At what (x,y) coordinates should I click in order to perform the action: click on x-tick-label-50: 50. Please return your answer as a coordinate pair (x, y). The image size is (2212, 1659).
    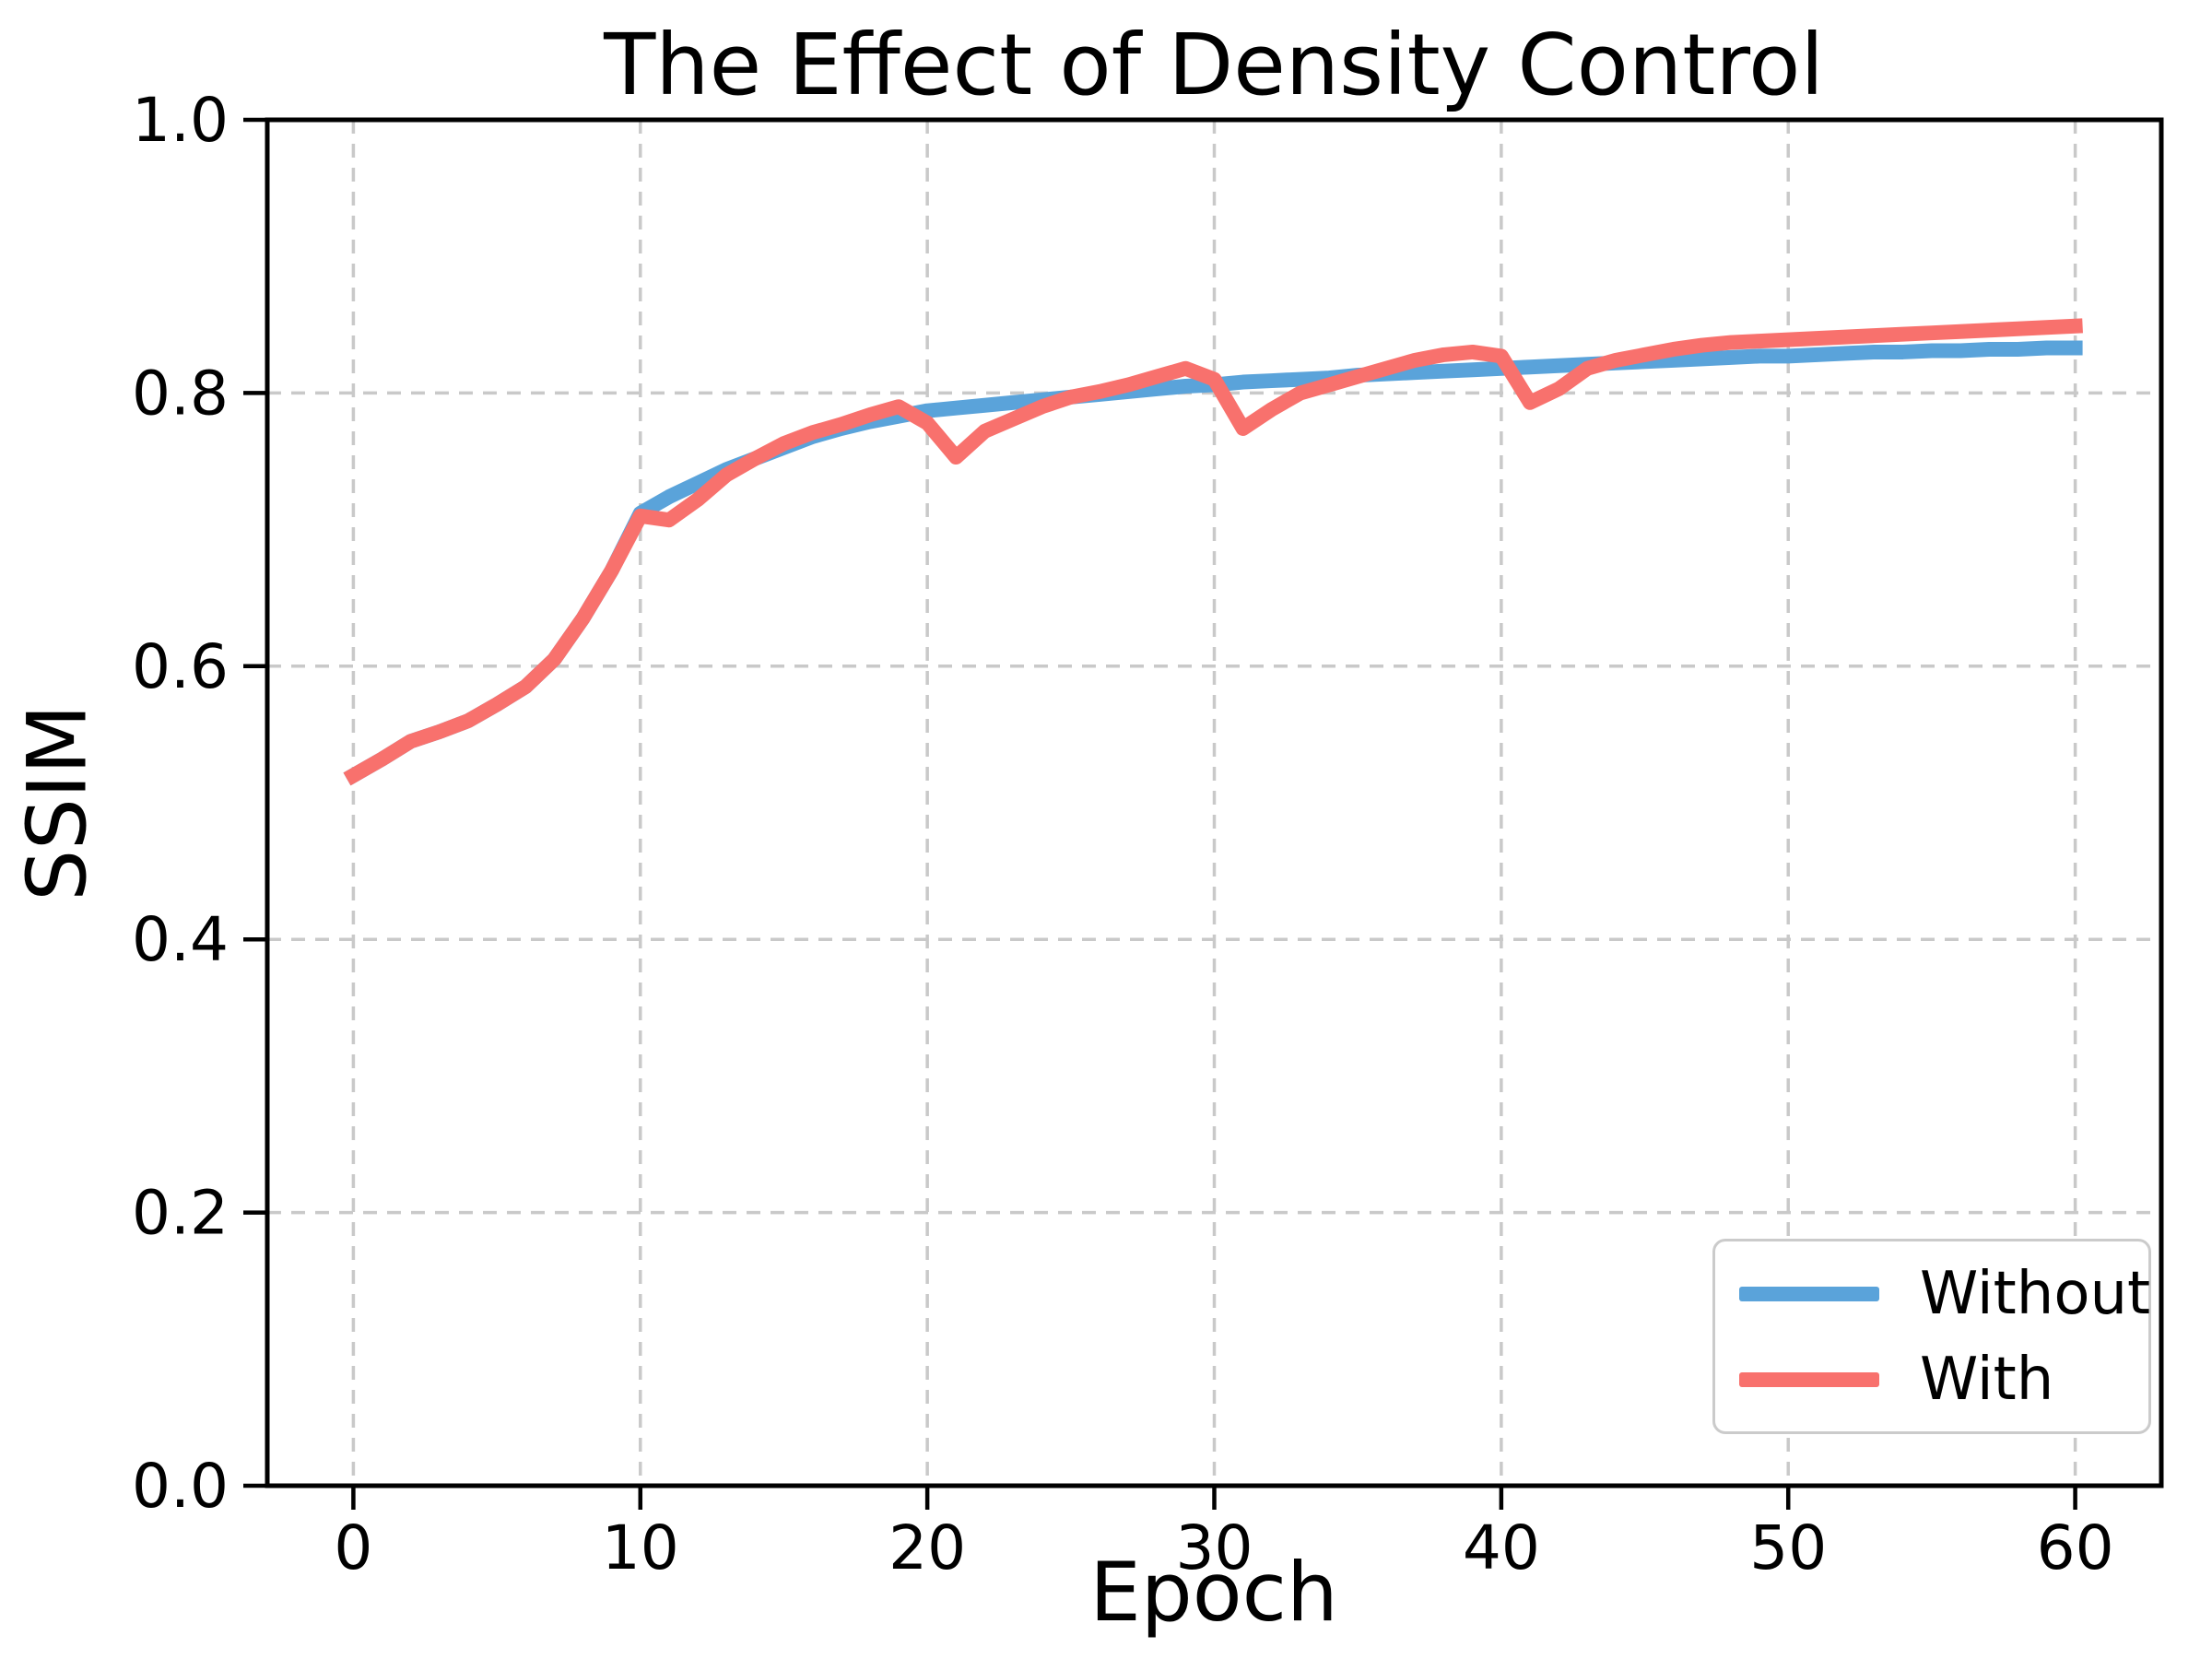
    Looking at the image, I should click on (1788, 1547).